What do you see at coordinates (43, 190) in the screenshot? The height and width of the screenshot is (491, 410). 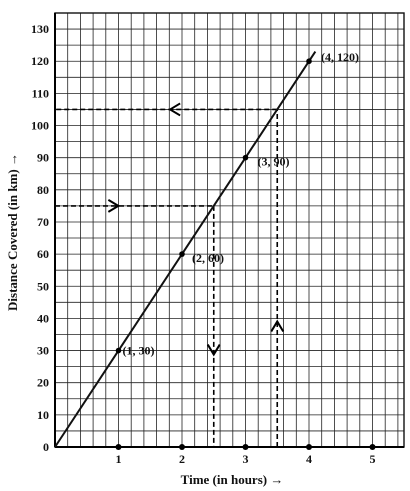 I see `y-tick-label: 80` at bounding box center [43, 190].